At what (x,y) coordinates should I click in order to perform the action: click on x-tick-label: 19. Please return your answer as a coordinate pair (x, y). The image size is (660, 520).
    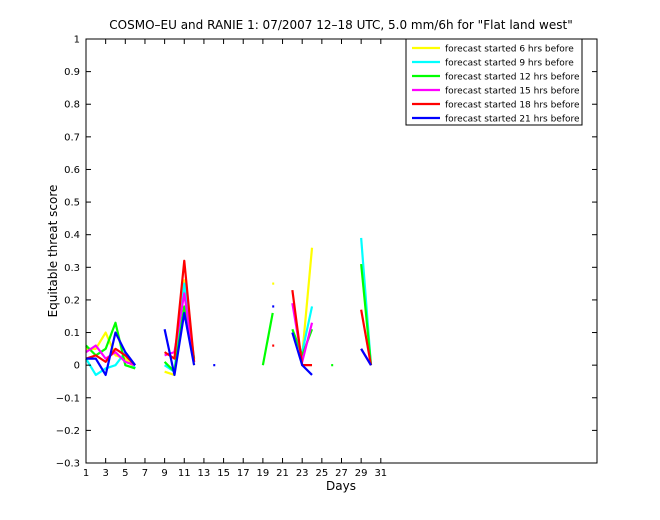
    Looking at the image, I should click on (263, 473).